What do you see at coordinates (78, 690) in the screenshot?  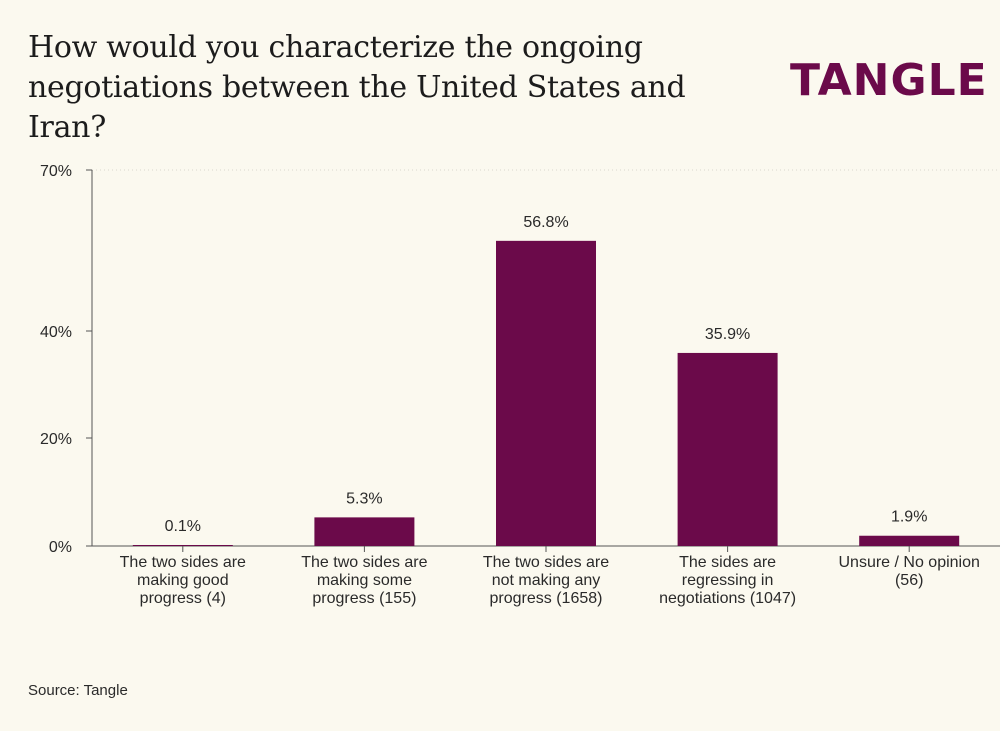 I see `source-note: Source: Tangle` at bounding box center [78, 690].